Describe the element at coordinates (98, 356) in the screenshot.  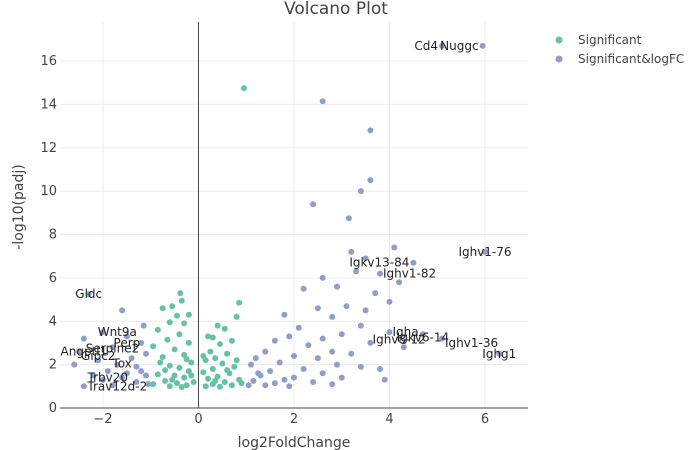
I see `gene-label: Gipc2` at that location.